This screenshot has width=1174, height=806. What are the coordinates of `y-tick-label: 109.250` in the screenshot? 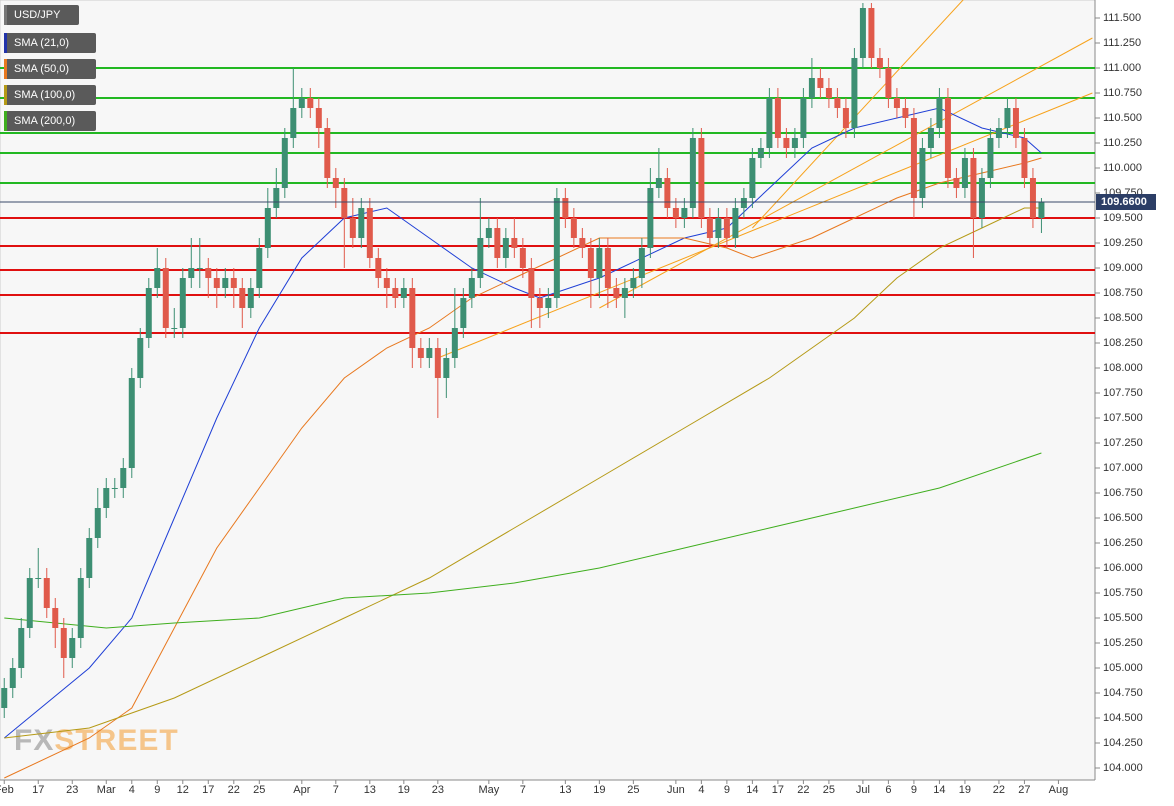 It's located at (1123, 243).